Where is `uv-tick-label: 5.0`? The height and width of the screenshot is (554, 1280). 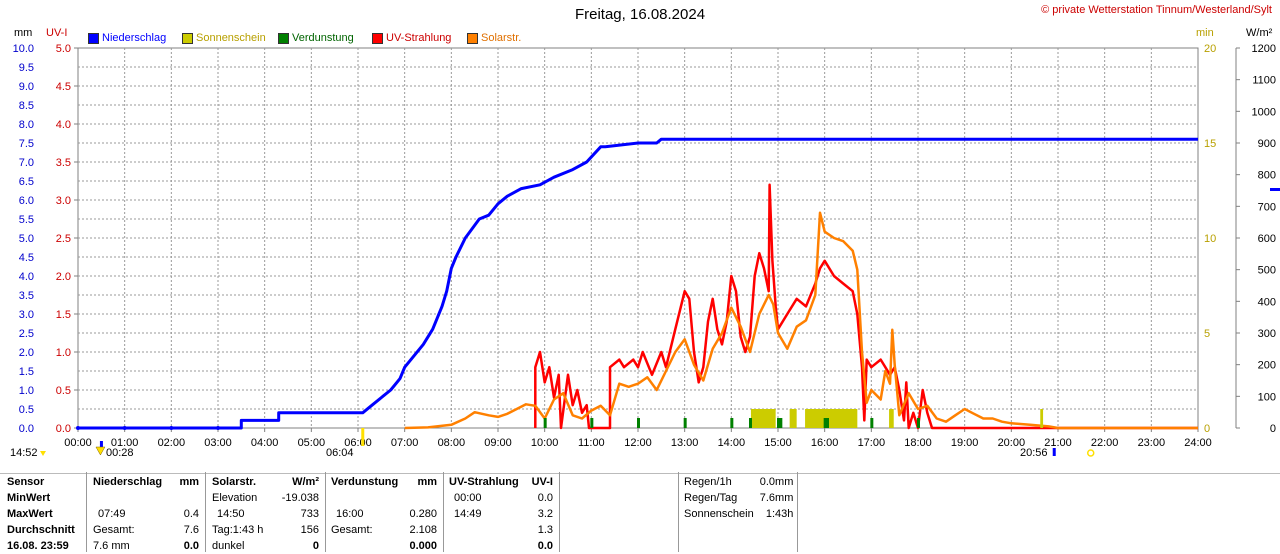 uv-tick-label: 5.0 is located at coordinates (63, 49).